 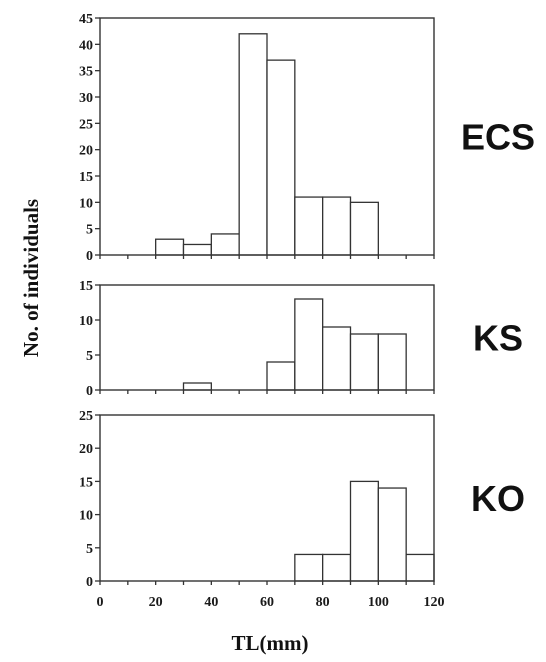 What do you see at coordinates (378, 602) in the screenshot?
I see `x-tick-label: 100` at bounding box center [378, 602].